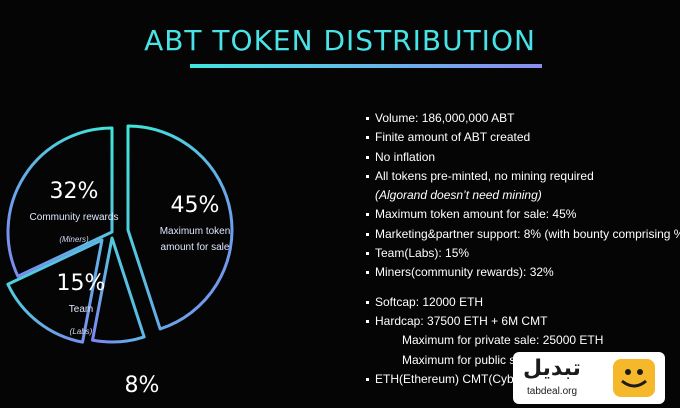  What do you see at coordinates (523, 321) in the screenshot?
I see `list-item: Hardcap: 37500 ETH + 6M CMT` at bounding box center [523, 321].